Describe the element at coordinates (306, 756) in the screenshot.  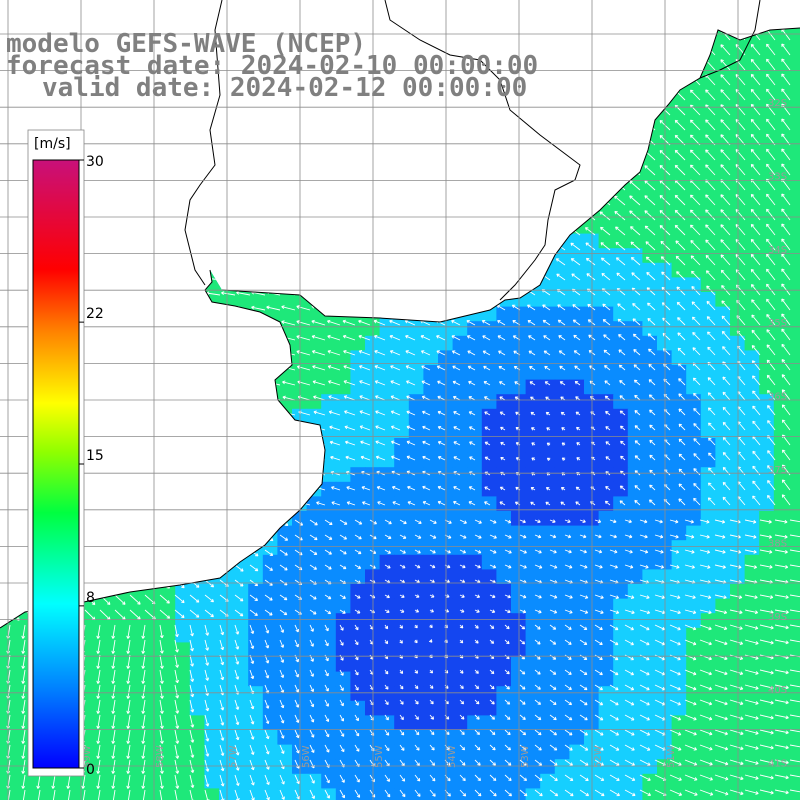
I see `longitude-label: 56W` at that location.